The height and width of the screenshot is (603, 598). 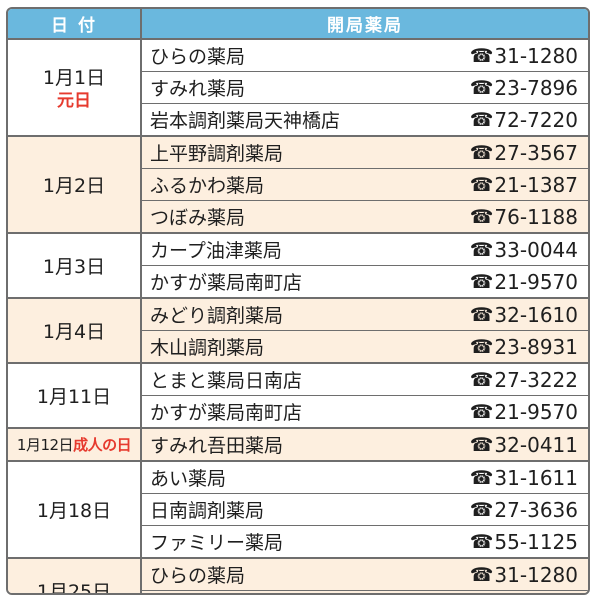 I want to click on pharmacy-entry: みなみ薬局 ☎31-0165, so click(x=365, y=593).